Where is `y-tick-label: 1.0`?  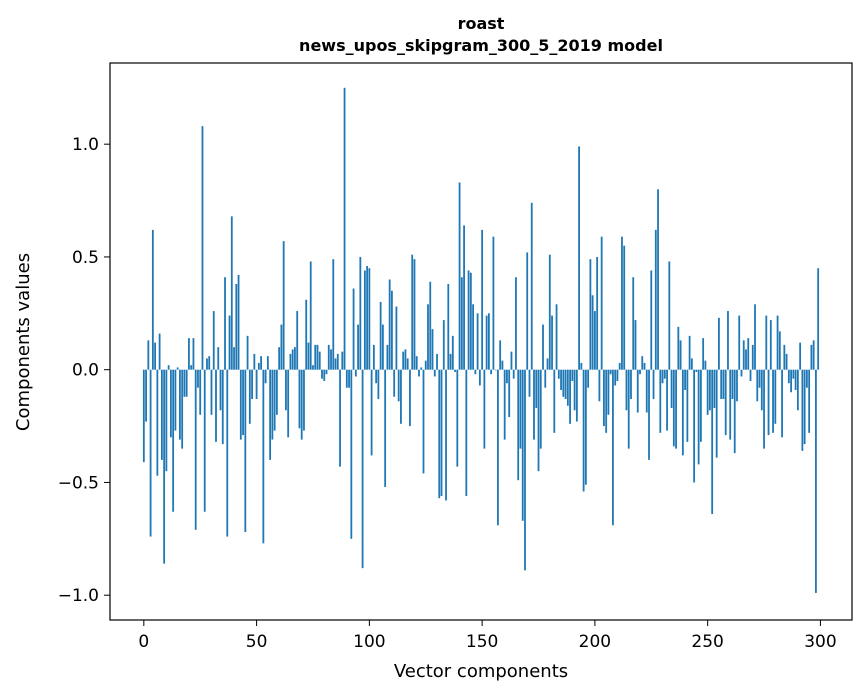 y-tick-label: 1.0 is located at coordinates (85, 145).